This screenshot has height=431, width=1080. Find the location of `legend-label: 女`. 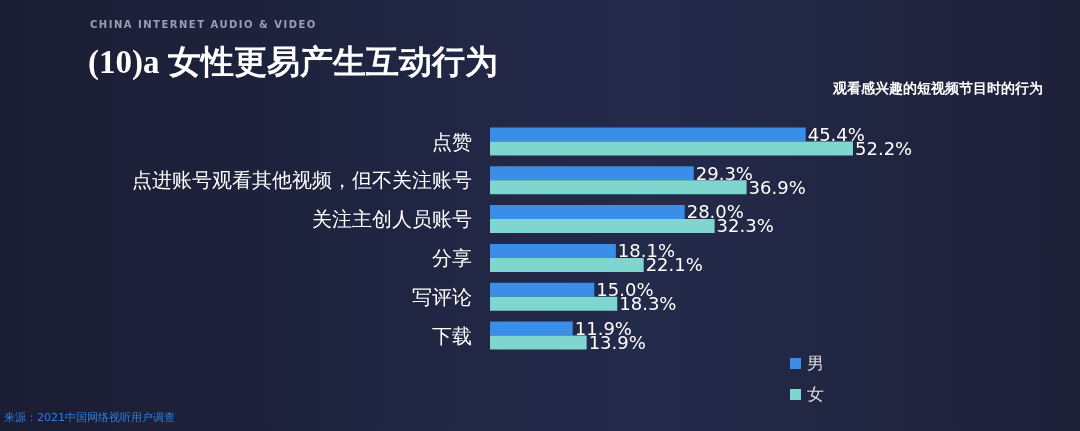

legend-label: 女 is located at coordinates (815, 394).